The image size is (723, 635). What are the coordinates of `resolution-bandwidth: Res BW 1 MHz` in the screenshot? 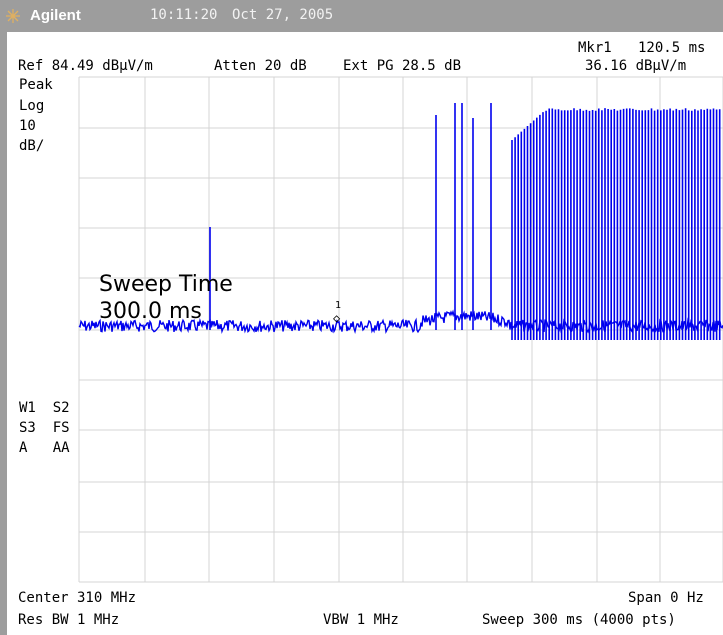 It's located at (69, 620).